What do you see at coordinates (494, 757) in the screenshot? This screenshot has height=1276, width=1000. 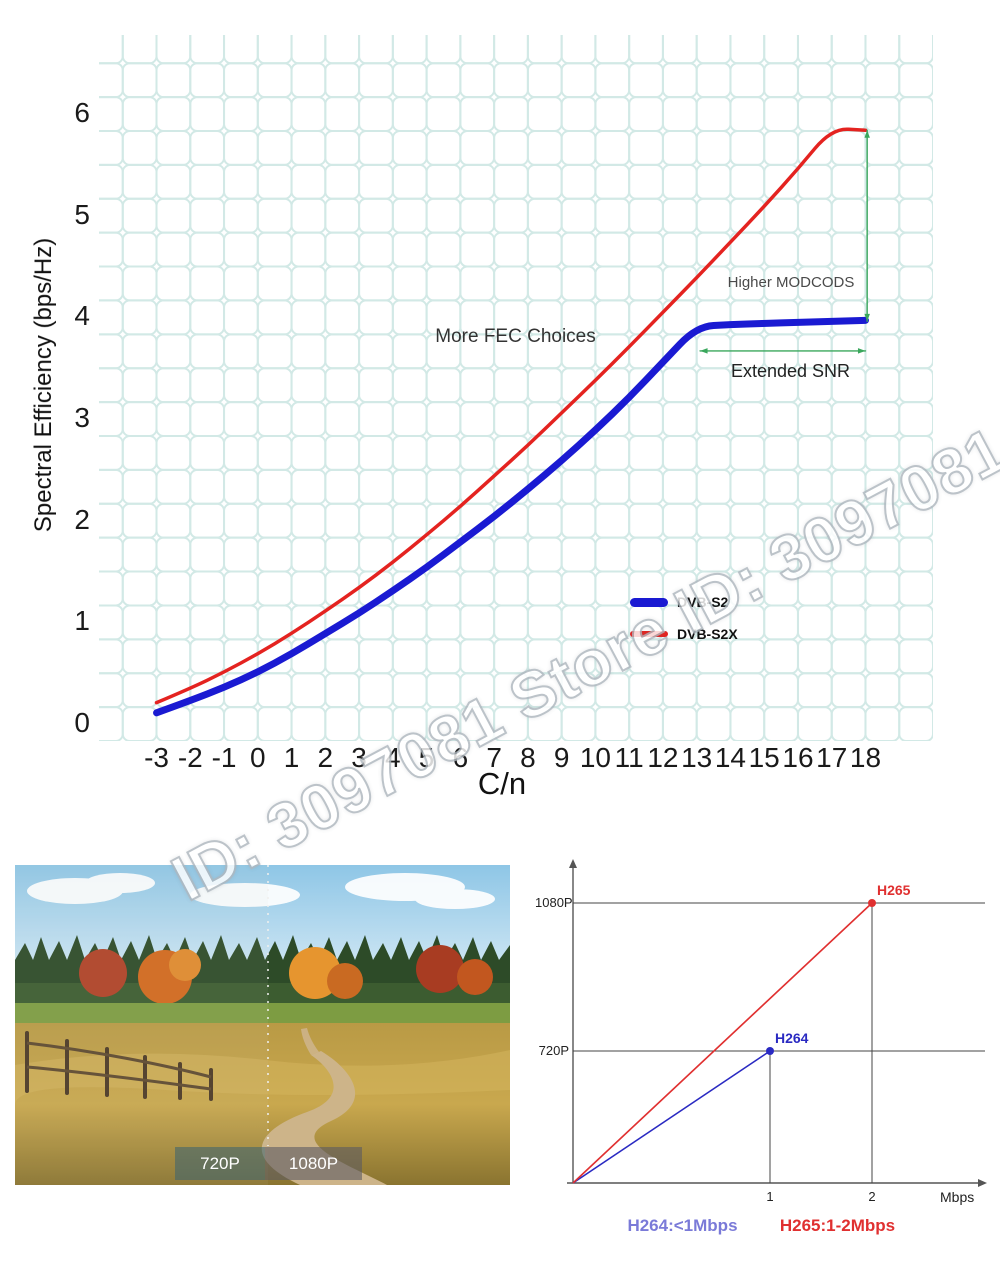 I see `x-tick-label: 7` at bounding box center [494, 757].